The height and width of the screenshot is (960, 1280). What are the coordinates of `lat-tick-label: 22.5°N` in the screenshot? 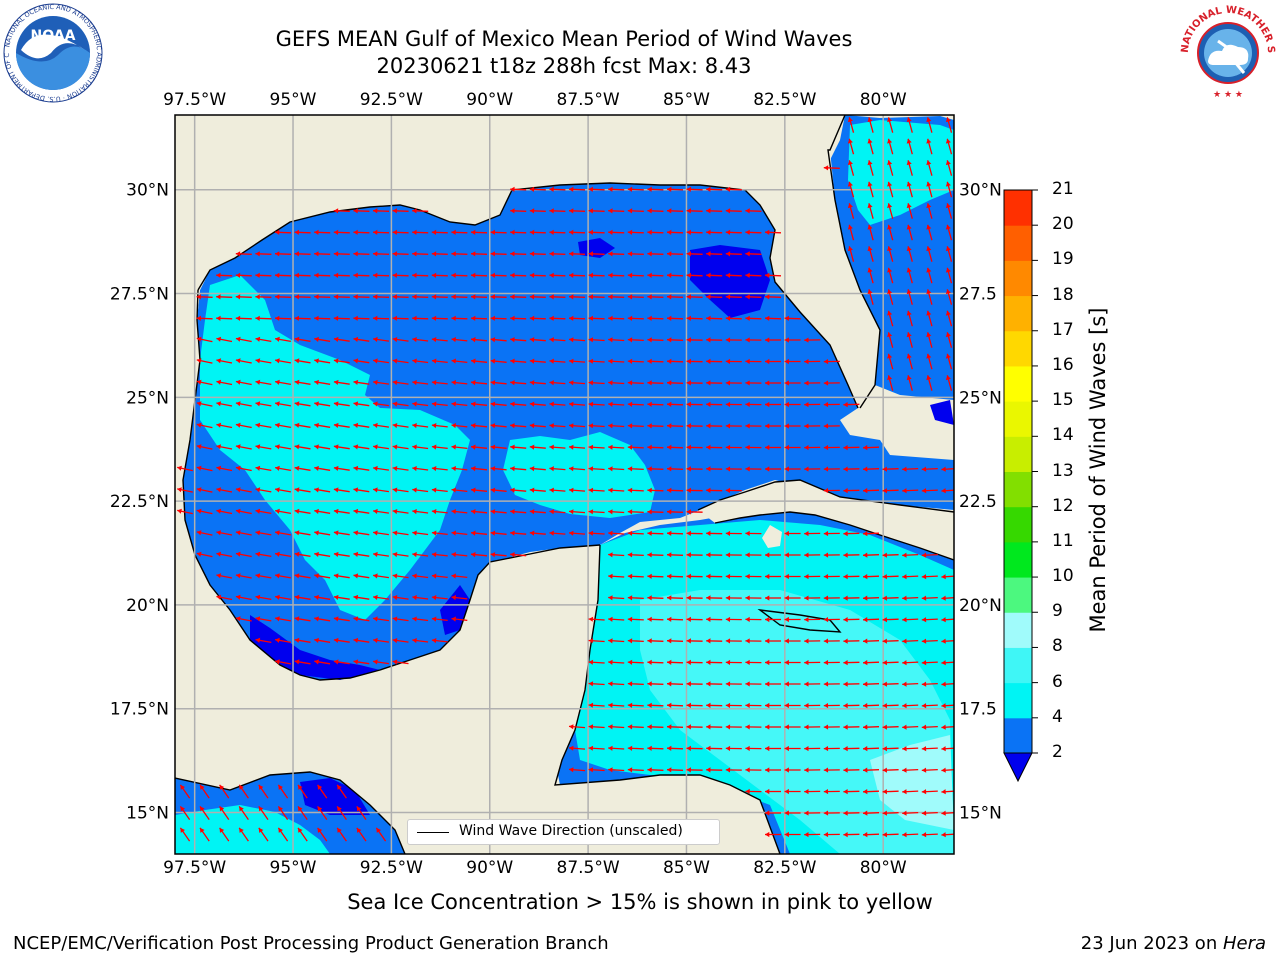 It's located at (139, 502).